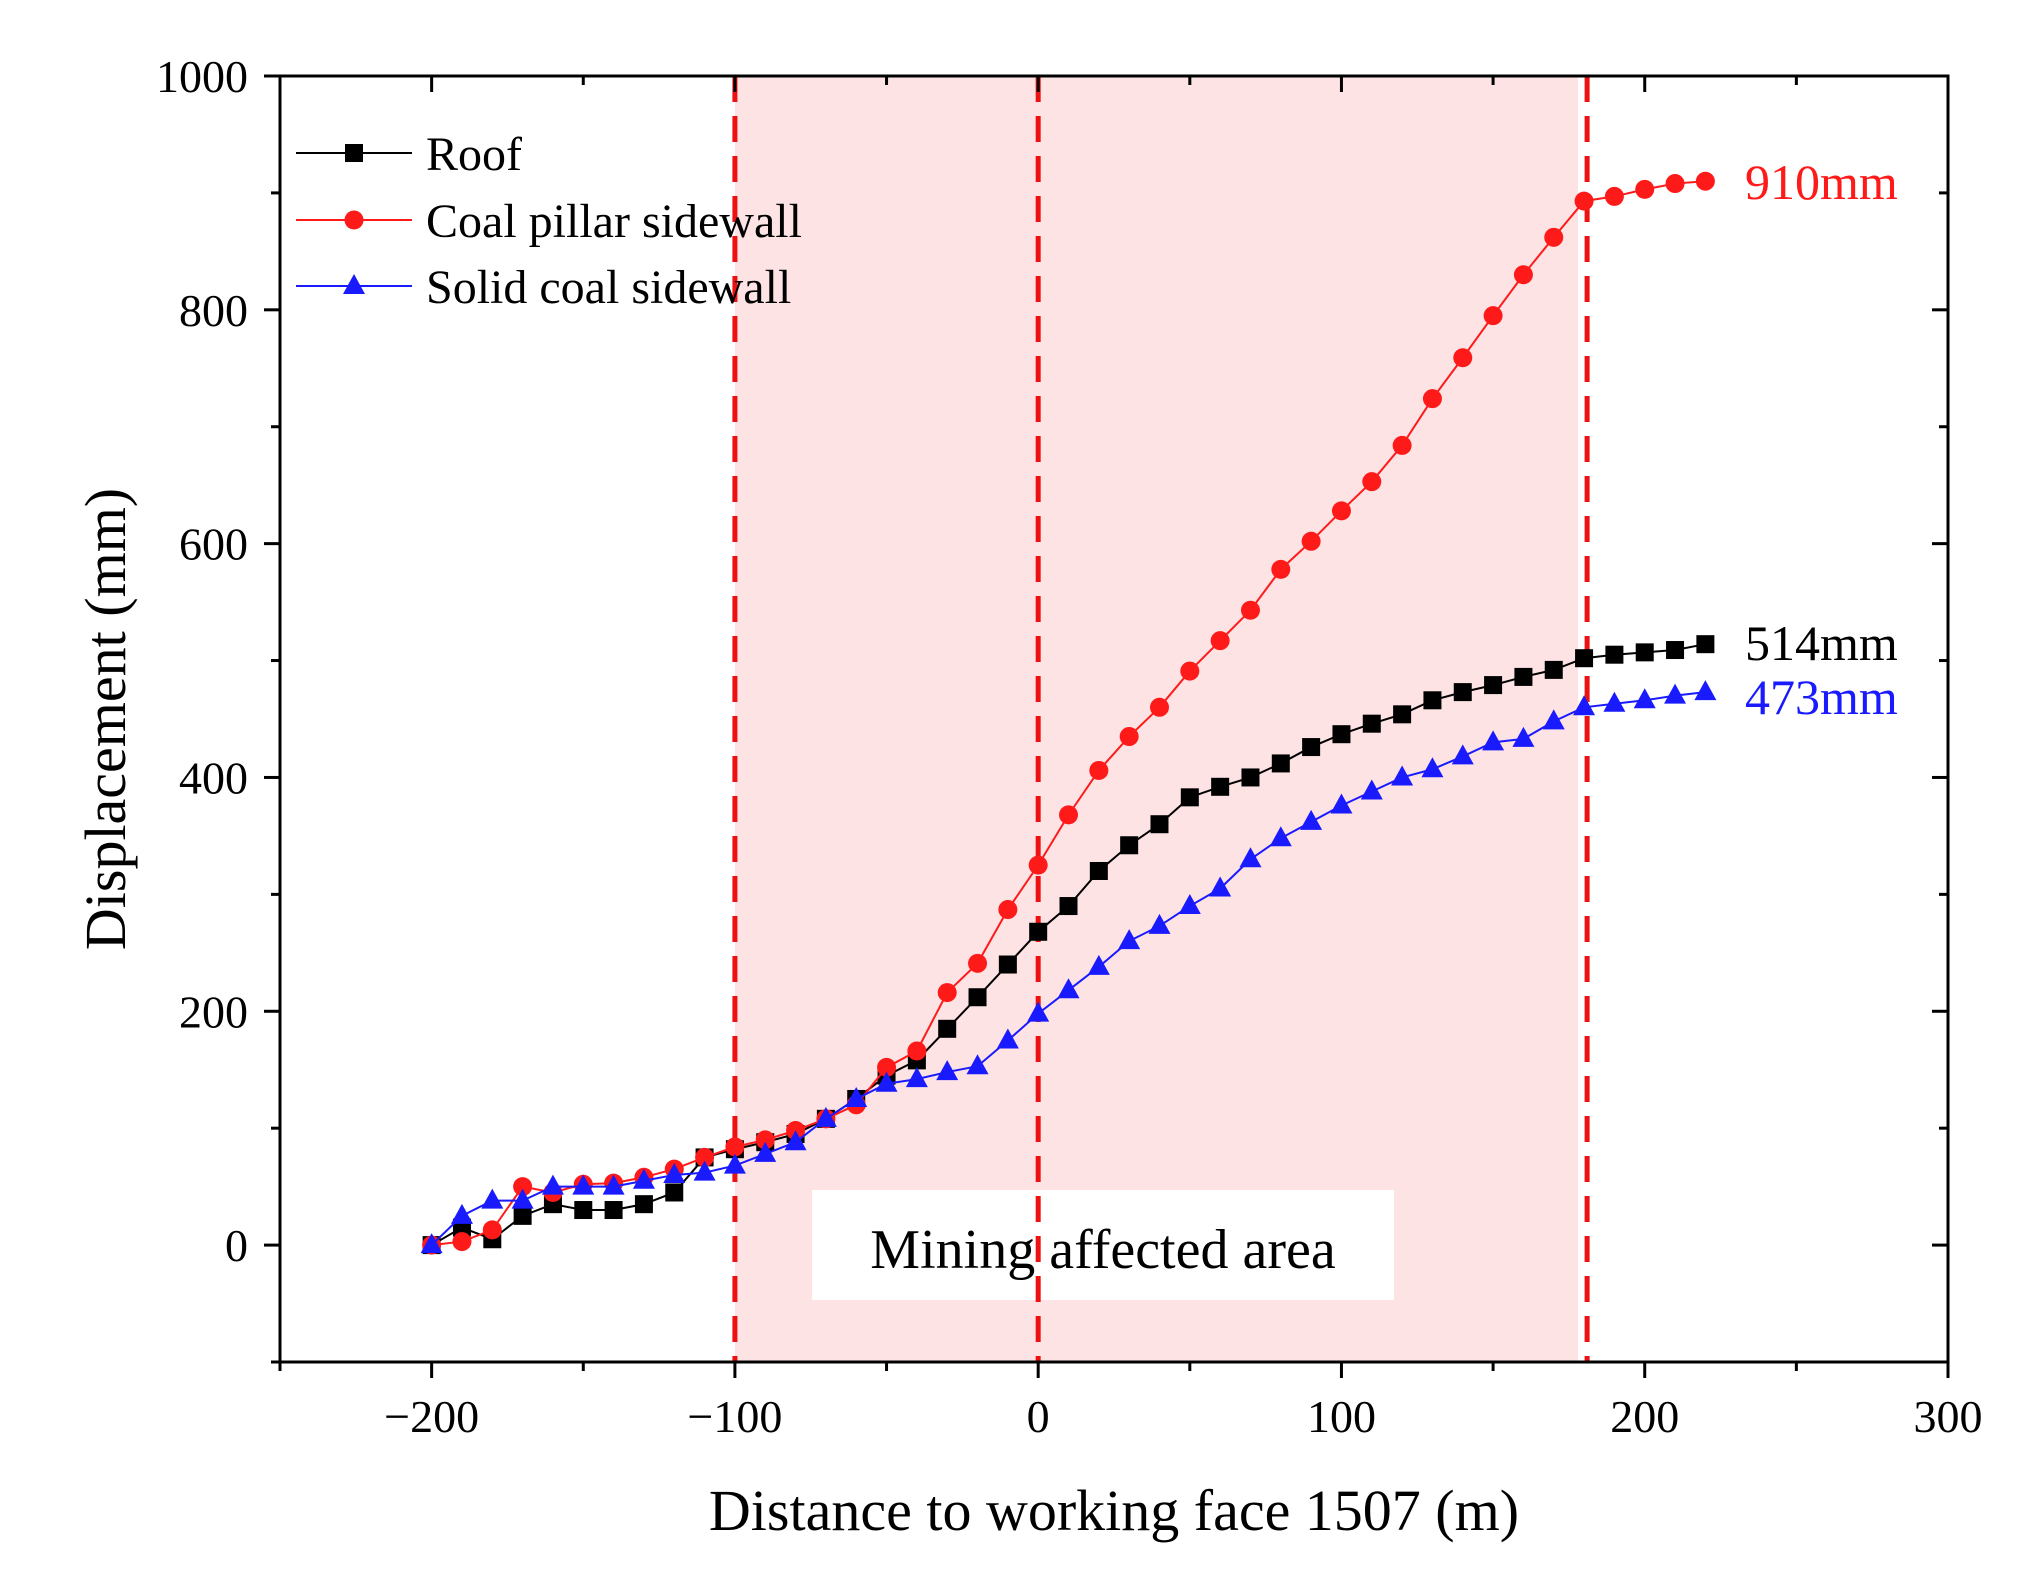  I want to click on y-tick-label: 600, so click(213, 544).